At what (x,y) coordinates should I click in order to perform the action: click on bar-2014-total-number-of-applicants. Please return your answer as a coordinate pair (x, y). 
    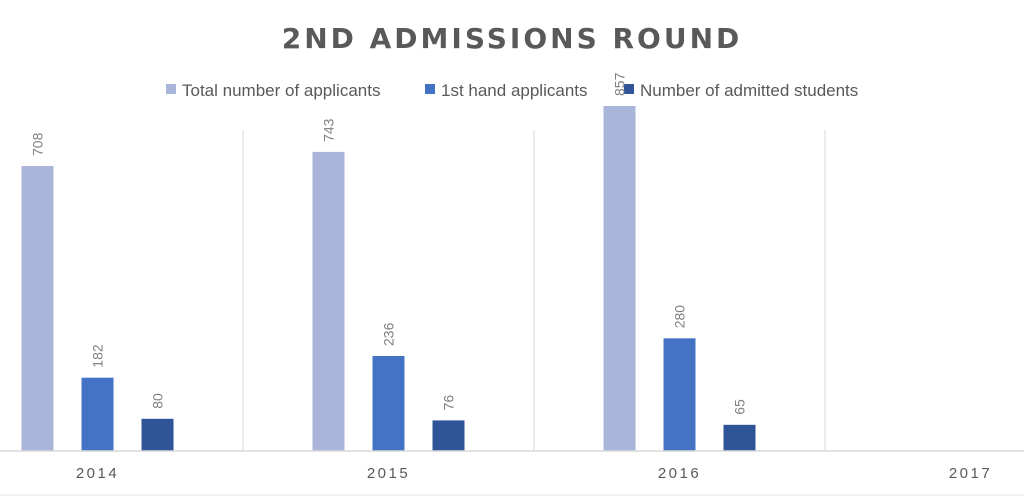
    Looking at the image, I should click on (37, 308).